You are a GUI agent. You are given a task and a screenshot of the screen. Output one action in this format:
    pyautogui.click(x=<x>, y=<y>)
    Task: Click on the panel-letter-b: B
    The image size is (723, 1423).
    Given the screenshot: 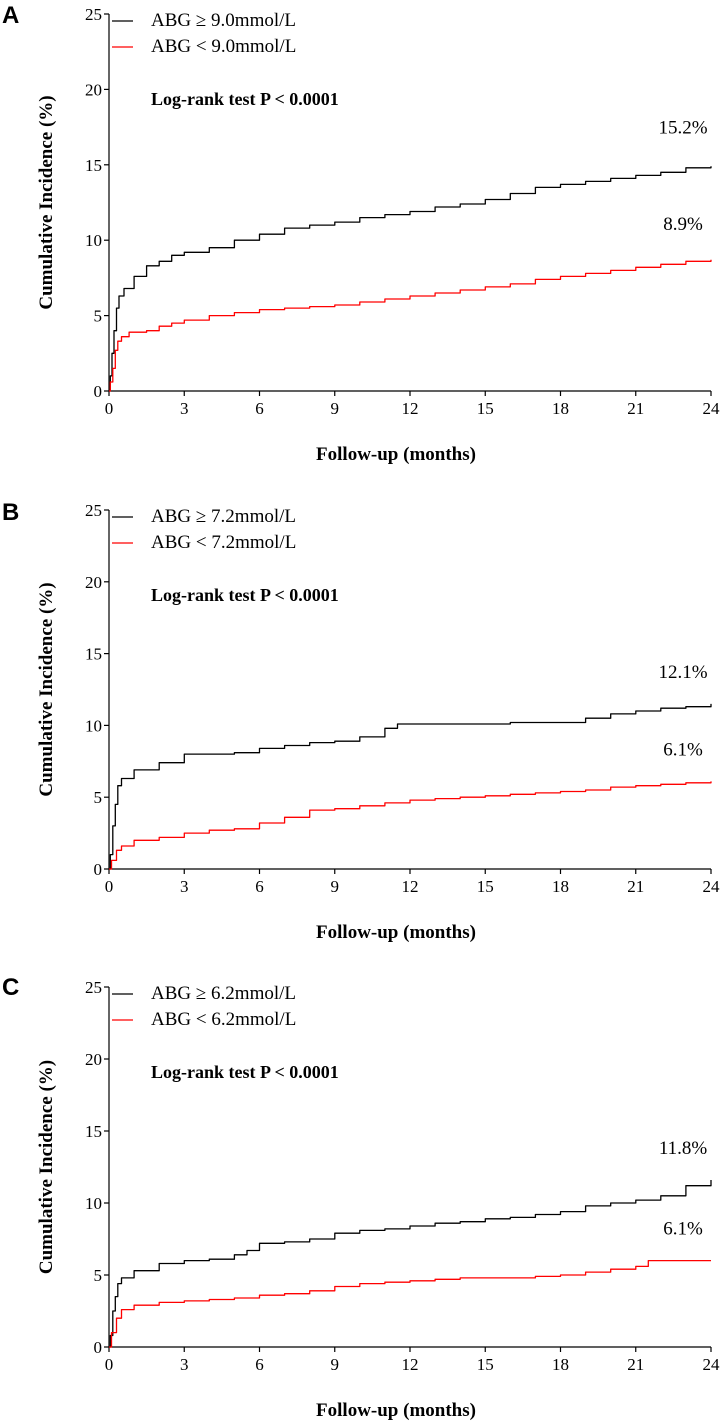 What is the action you would take?
    pyautogui.click(x=10, y=512)
    